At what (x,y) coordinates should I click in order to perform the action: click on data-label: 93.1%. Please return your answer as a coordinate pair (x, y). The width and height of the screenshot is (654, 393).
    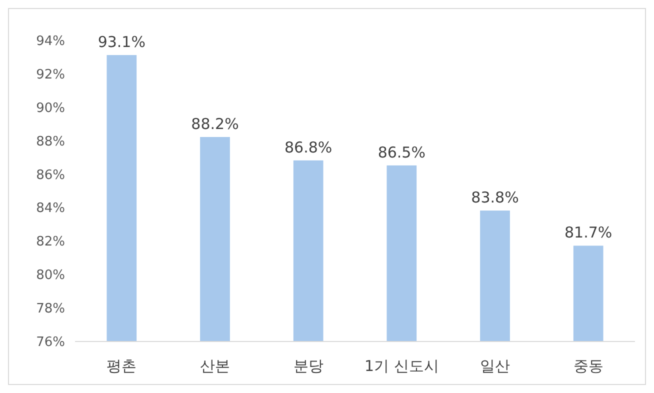
    Looking at the image, I should click on (122, 42).